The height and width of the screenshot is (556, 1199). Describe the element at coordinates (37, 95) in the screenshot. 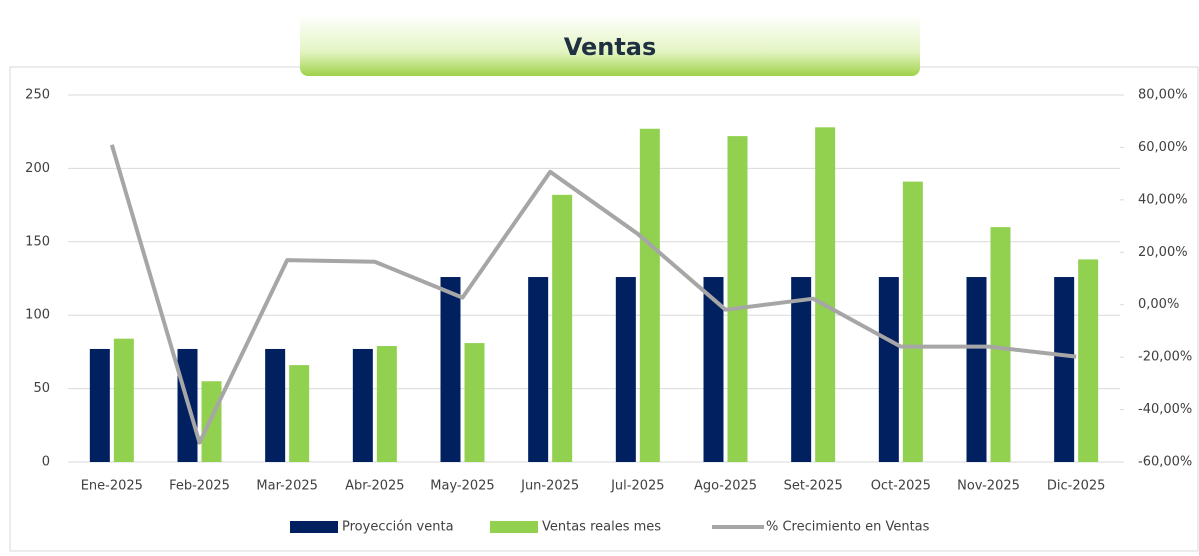

I see `y-tick-label: 250` at that location.